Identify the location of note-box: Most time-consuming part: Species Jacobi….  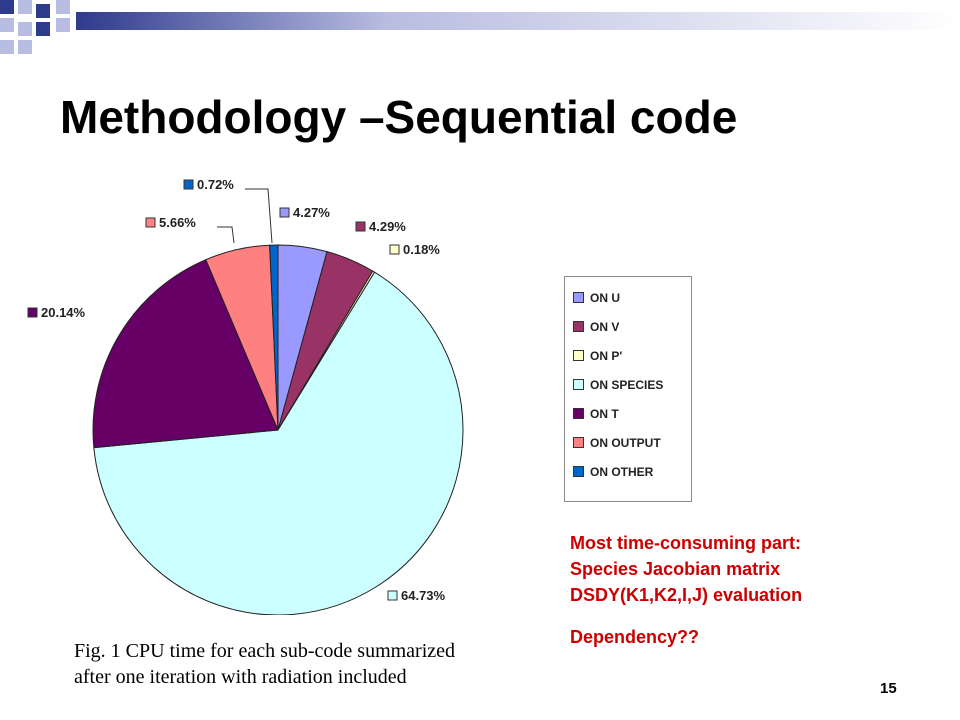
(755, 569).